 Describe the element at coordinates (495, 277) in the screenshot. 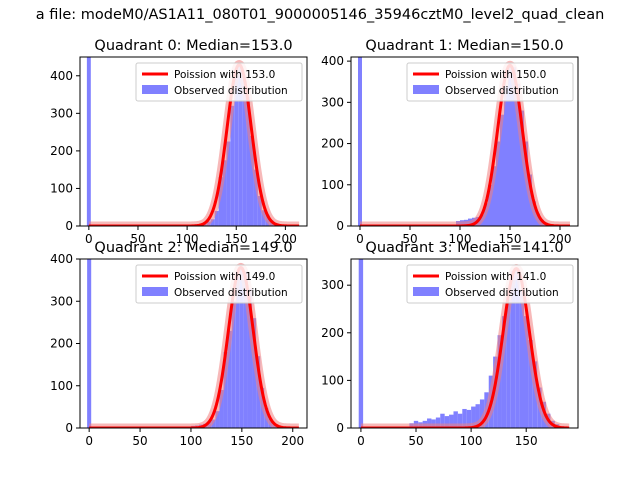

I see `legend-label-fit: Poission with 141.0` at that location.